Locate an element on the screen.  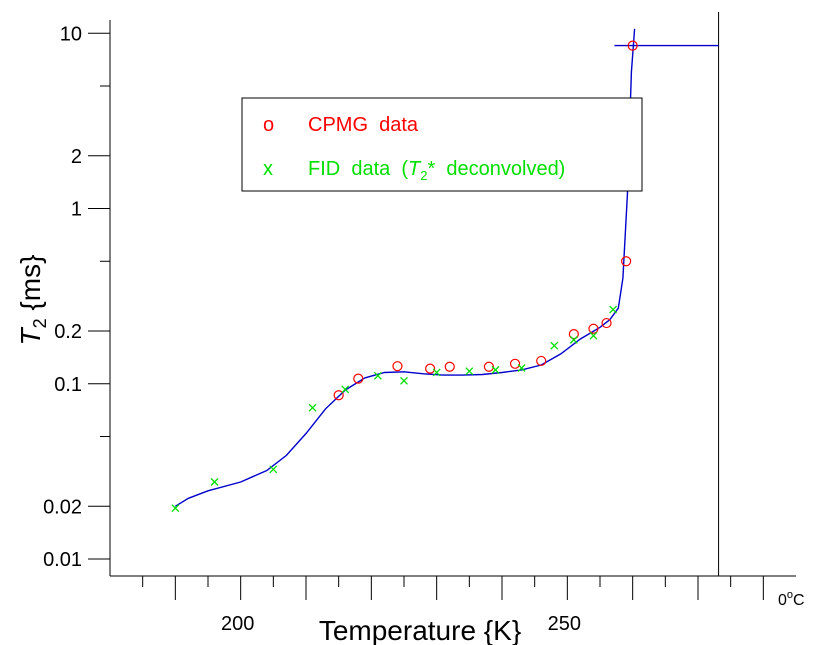
x-axis-title: Temperature {K} is located at coordinates (420, 630).